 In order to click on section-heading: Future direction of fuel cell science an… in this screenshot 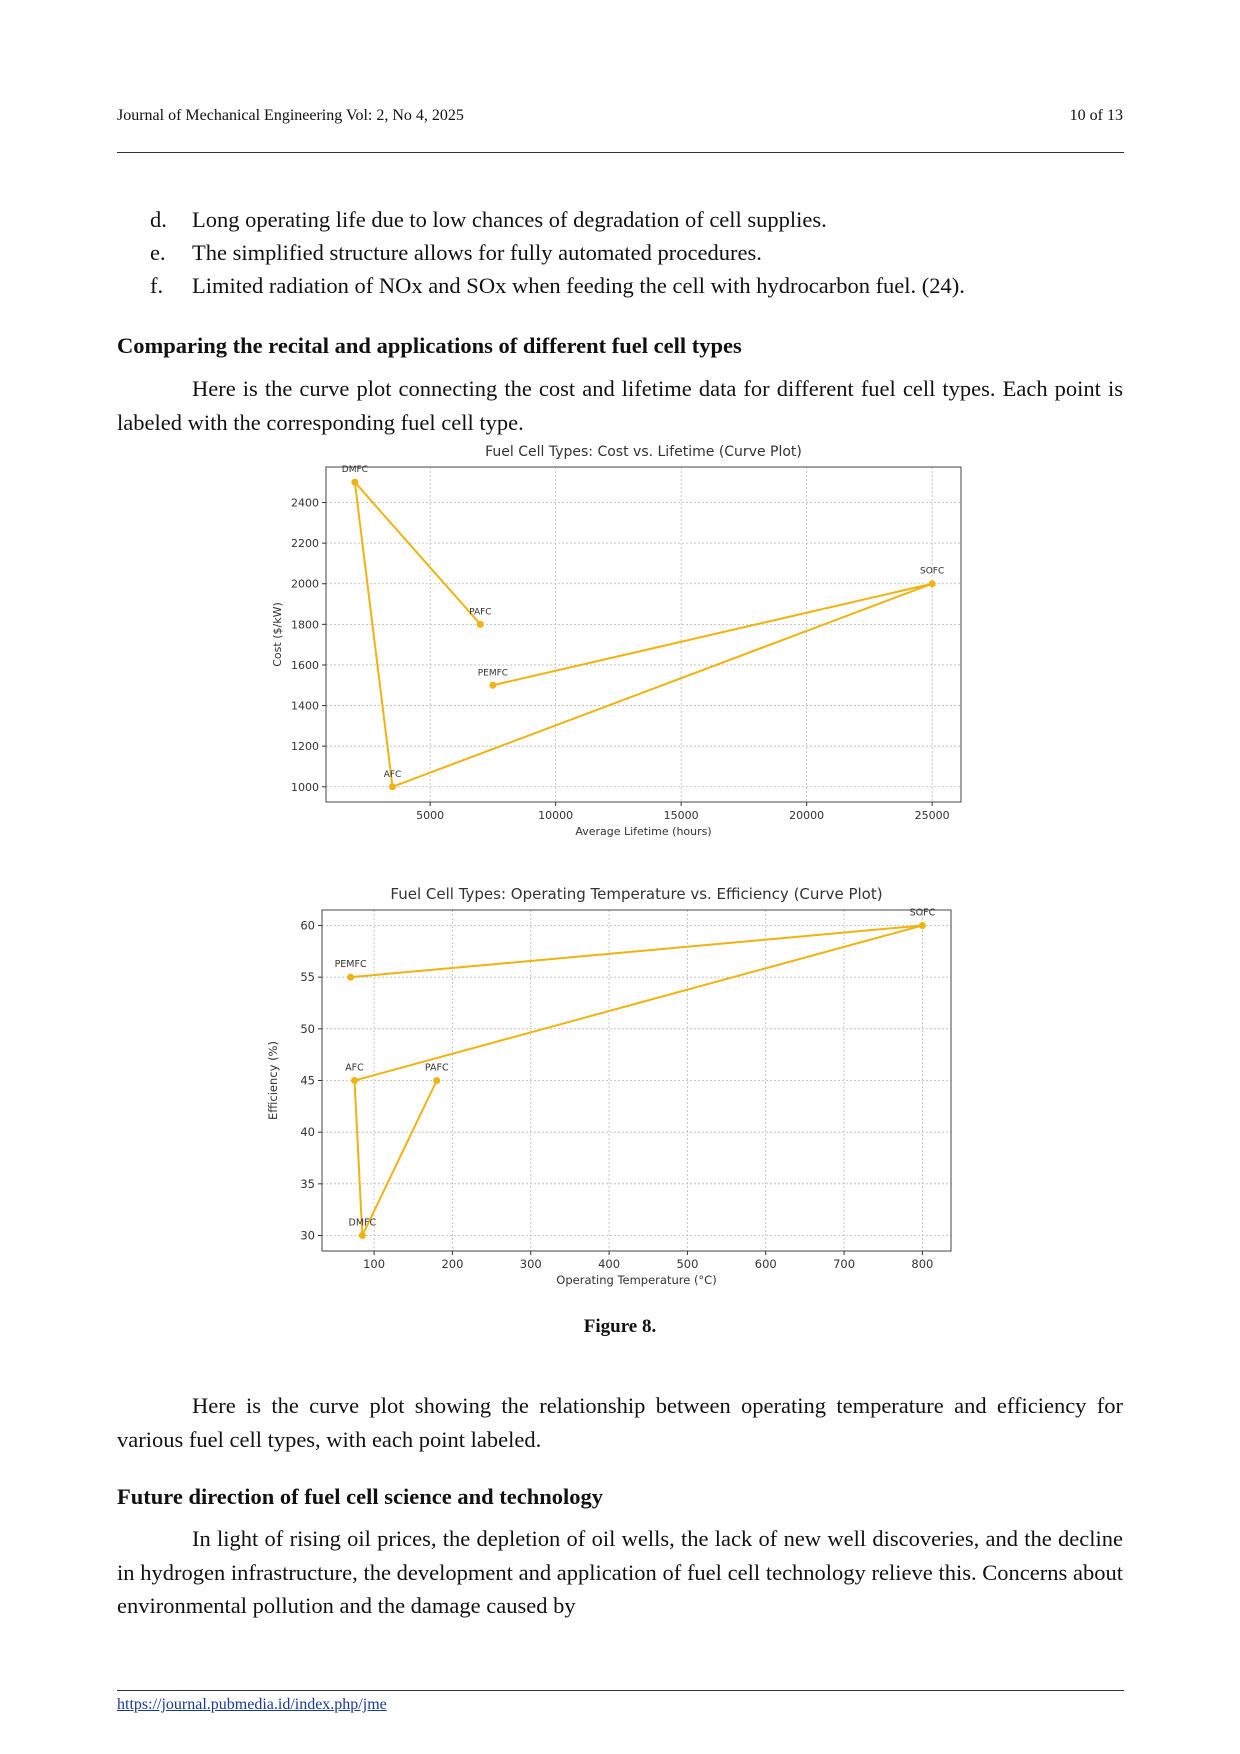, I will do `click(360, 1496)`.